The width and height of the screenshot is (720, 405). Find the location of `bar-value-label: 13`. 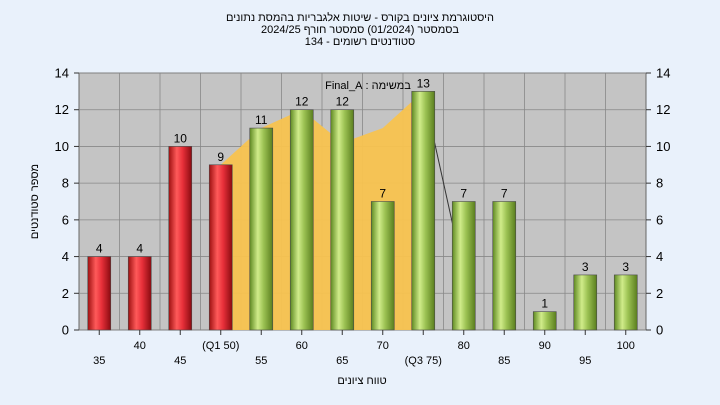

bar-value-label: 13 is located at coordinates (424, 83).